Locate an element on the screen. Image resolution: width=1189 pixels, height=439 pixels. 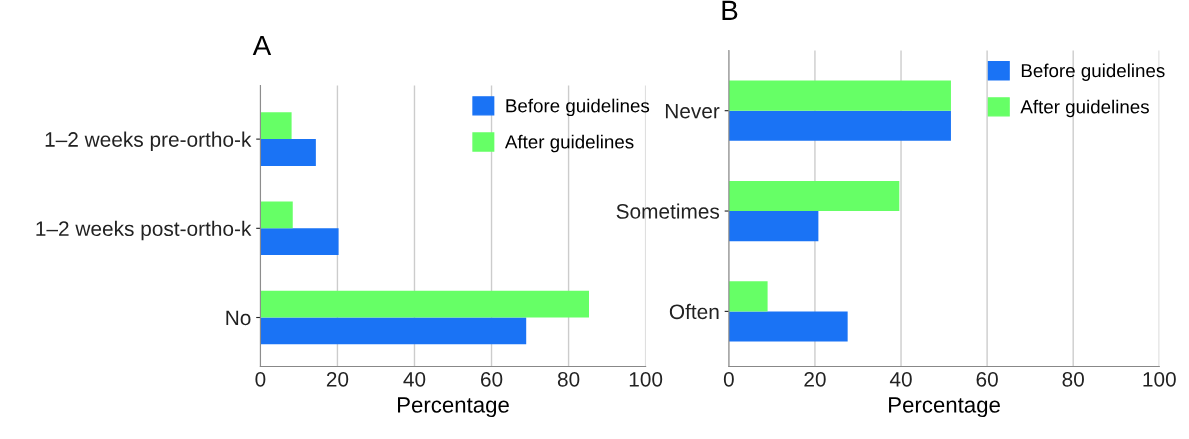
y-tick-label: Often is located at coordinates (694, 311).